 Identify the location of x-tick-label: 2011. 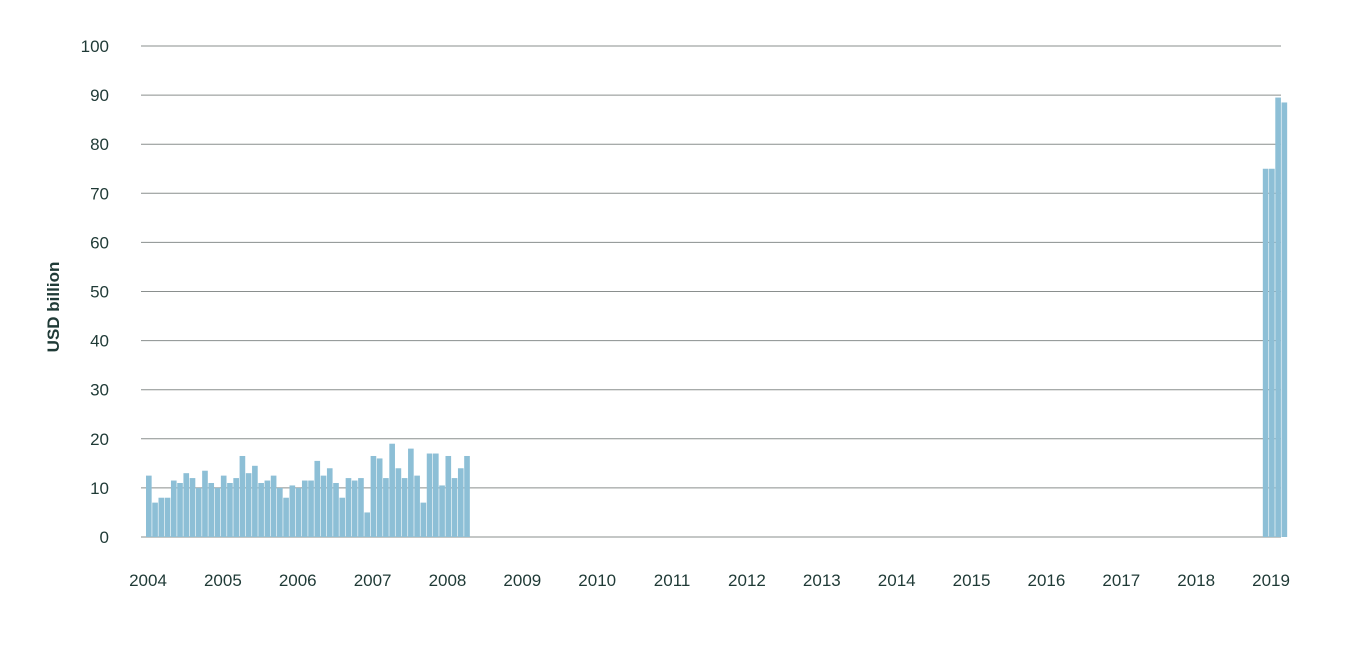
(672, 580).